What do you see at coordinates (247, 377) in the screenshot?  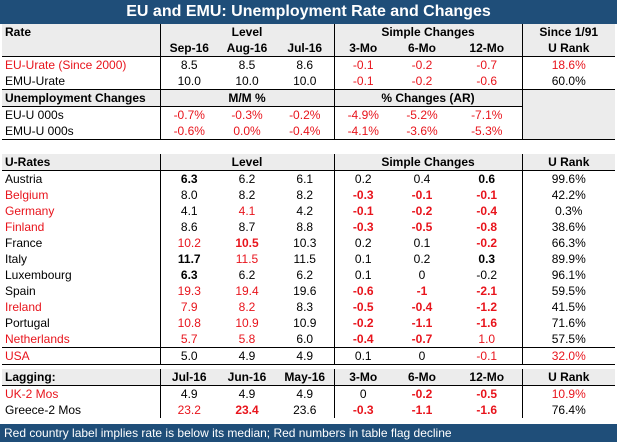 I see `col-jun16: Jun-16` at bounding box center [247, 377].